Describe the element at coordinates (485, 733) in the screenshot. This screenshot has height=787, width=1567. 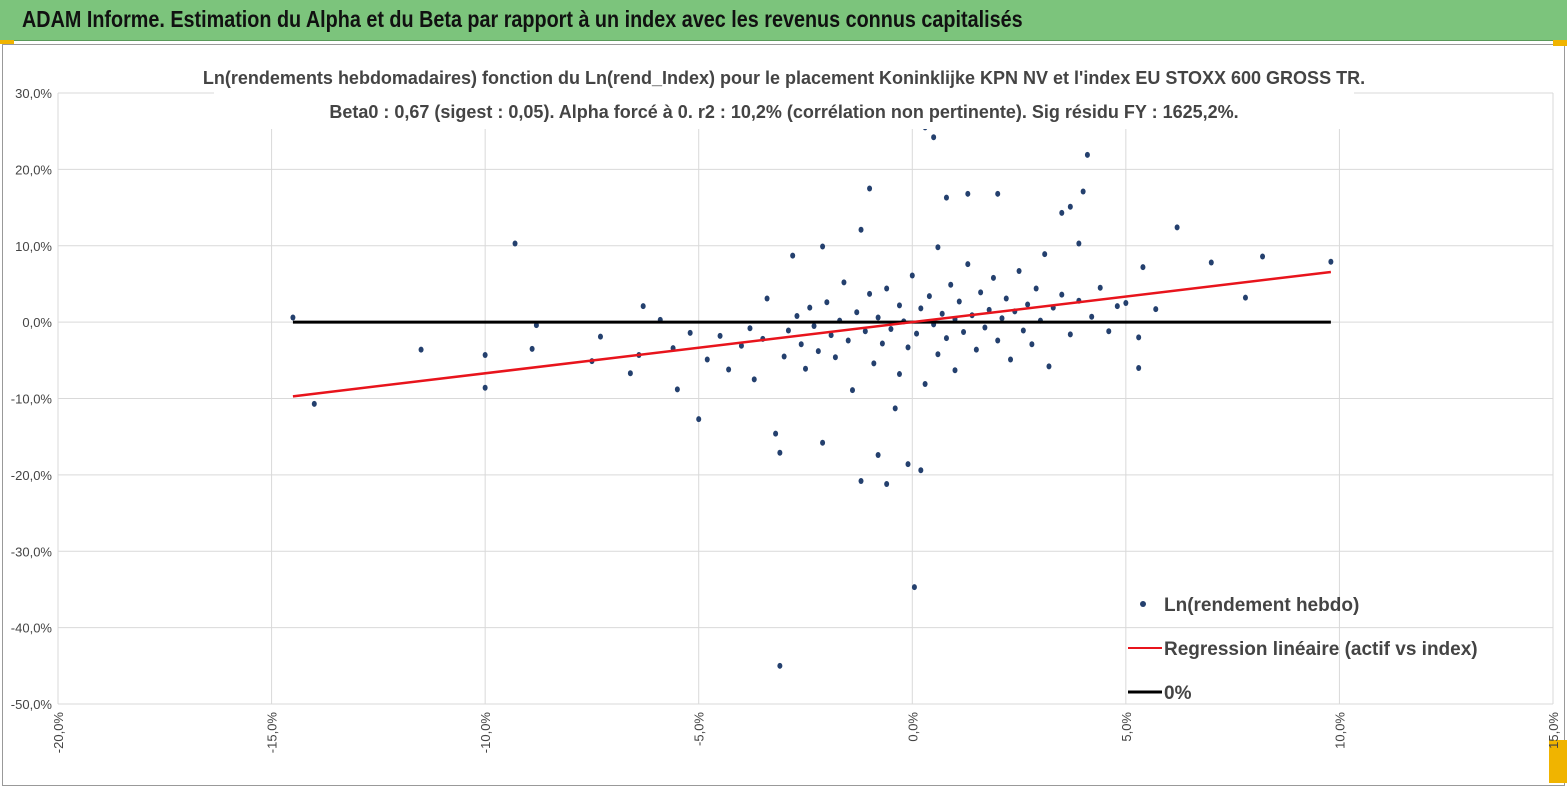
I see `x-tick-label: -10,0%` at that location.